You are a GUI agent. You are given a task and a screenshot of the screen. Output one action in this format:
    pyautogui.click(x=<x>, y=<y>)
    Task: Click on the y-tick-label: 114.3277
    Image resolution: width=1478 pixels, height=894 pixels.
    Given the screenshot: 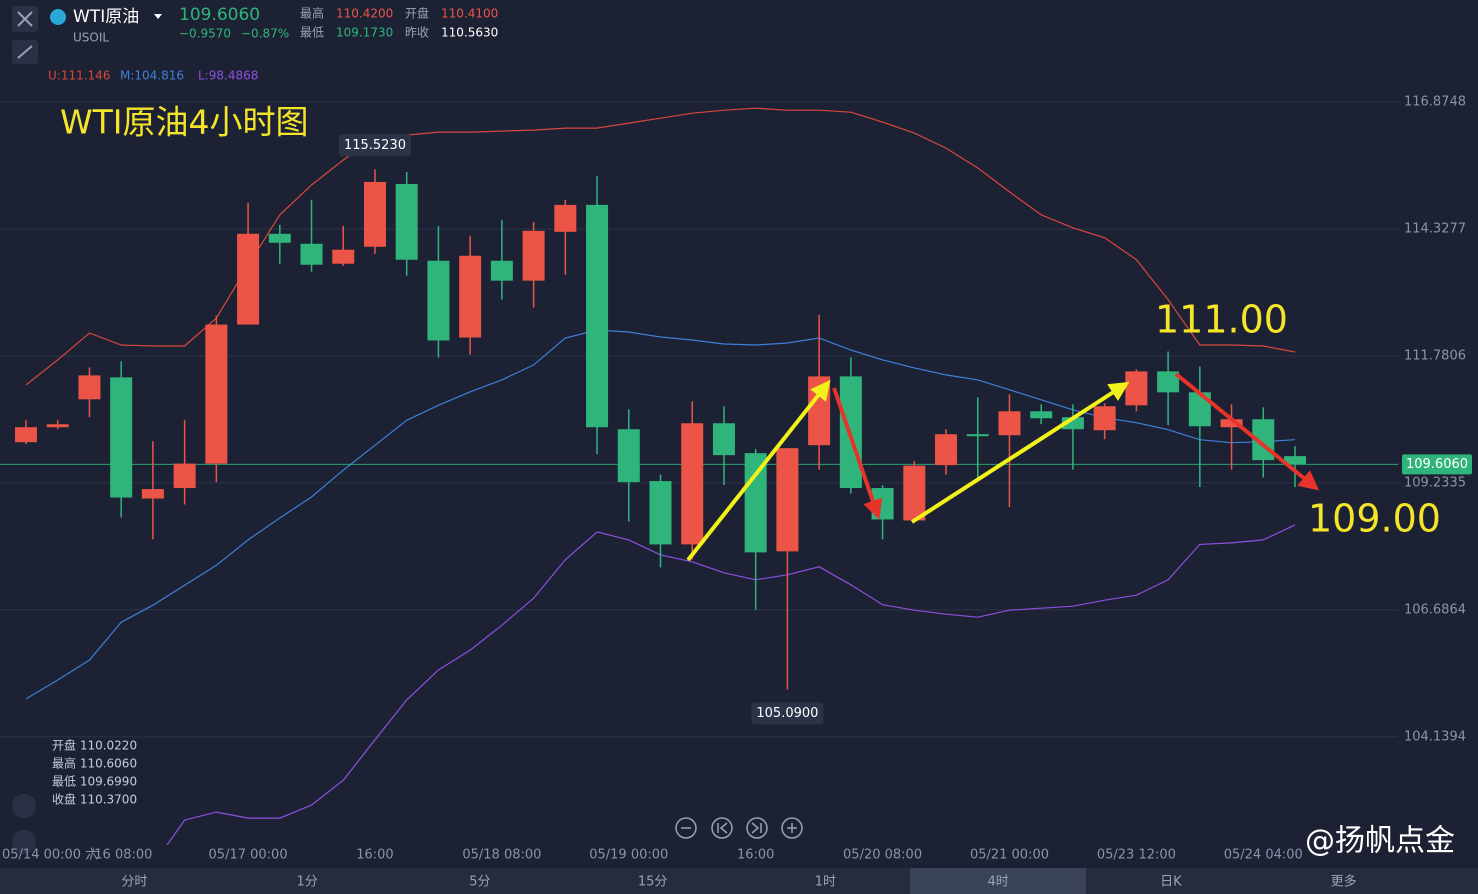 What is the action you would take?
    pyautogui.click(x=1435, y=228)
    